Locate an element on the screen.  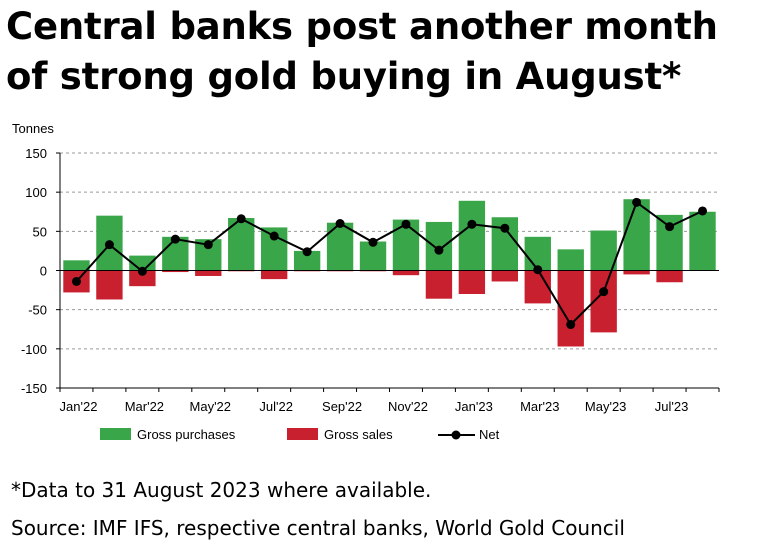
x-tick-label: May'22 is located at coordinates (211, 406).